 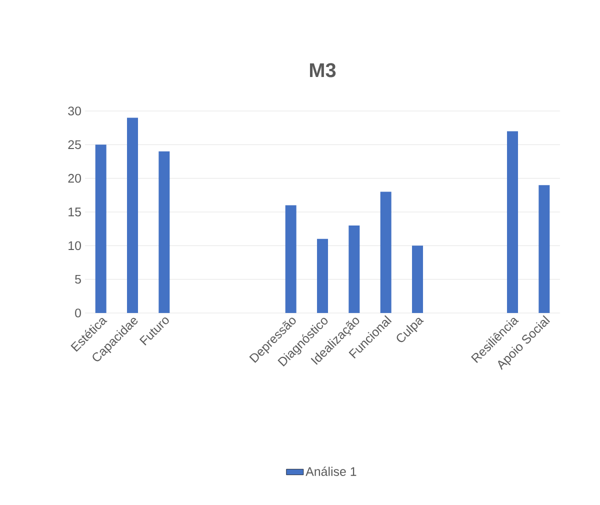 What do you see at coordinates (74, 178) in the screenshot?
I see `y-tick-label: 20` at bounding box center [74, 178].